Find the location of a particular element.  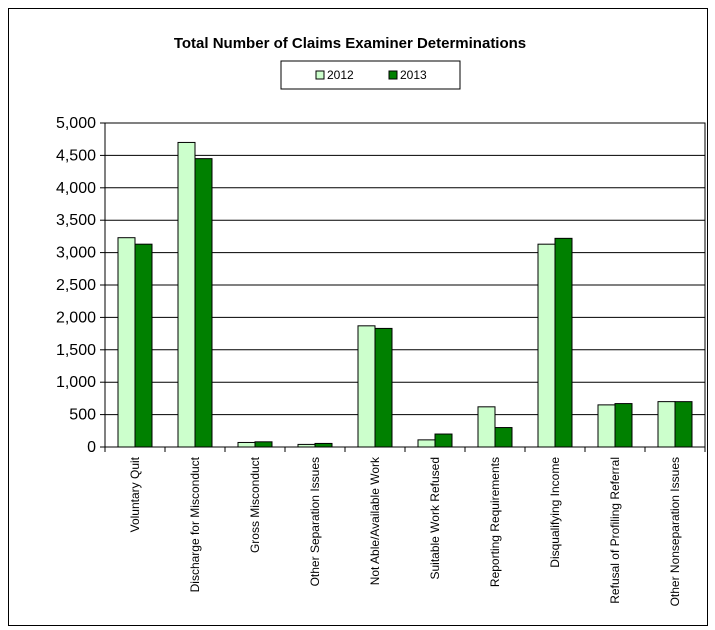

legend-label-2012: 2012 is located at coordinates (340, 75).